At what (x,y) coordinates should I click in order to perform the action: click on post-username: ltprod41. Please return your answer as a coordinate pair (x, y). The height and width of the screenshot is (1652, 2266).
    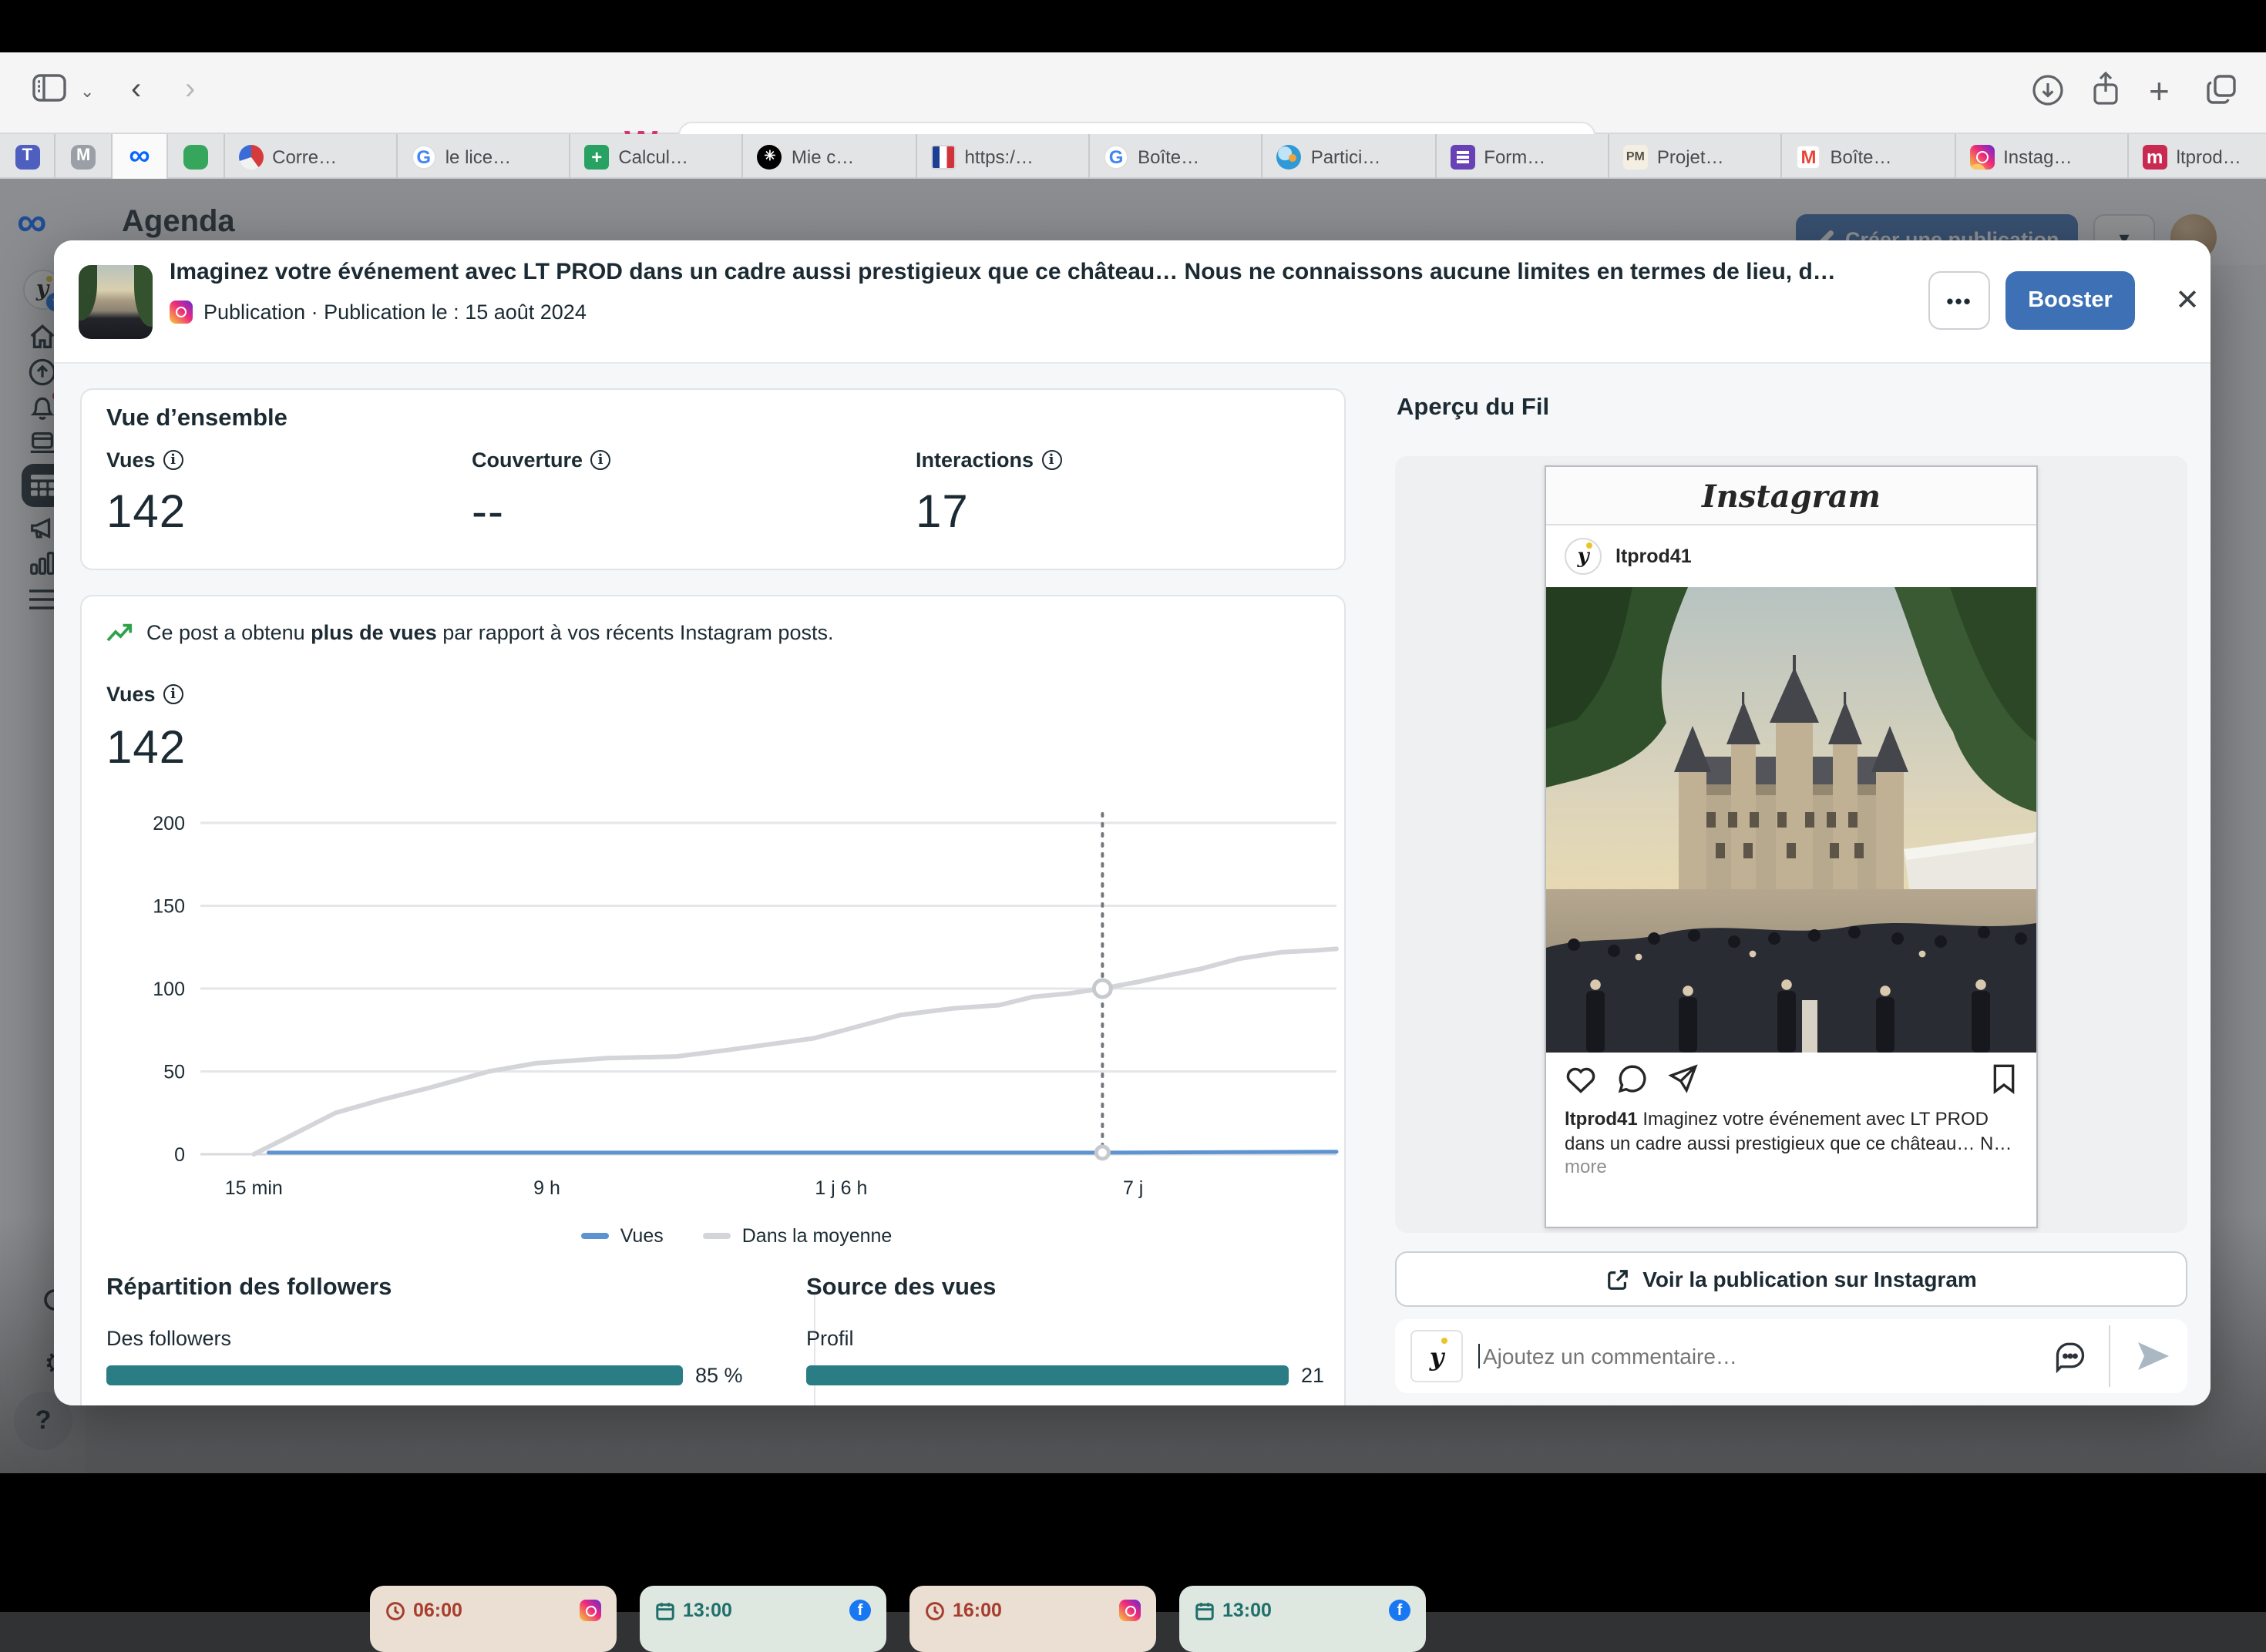
    Looking at the image, I should click on (1653, 556).